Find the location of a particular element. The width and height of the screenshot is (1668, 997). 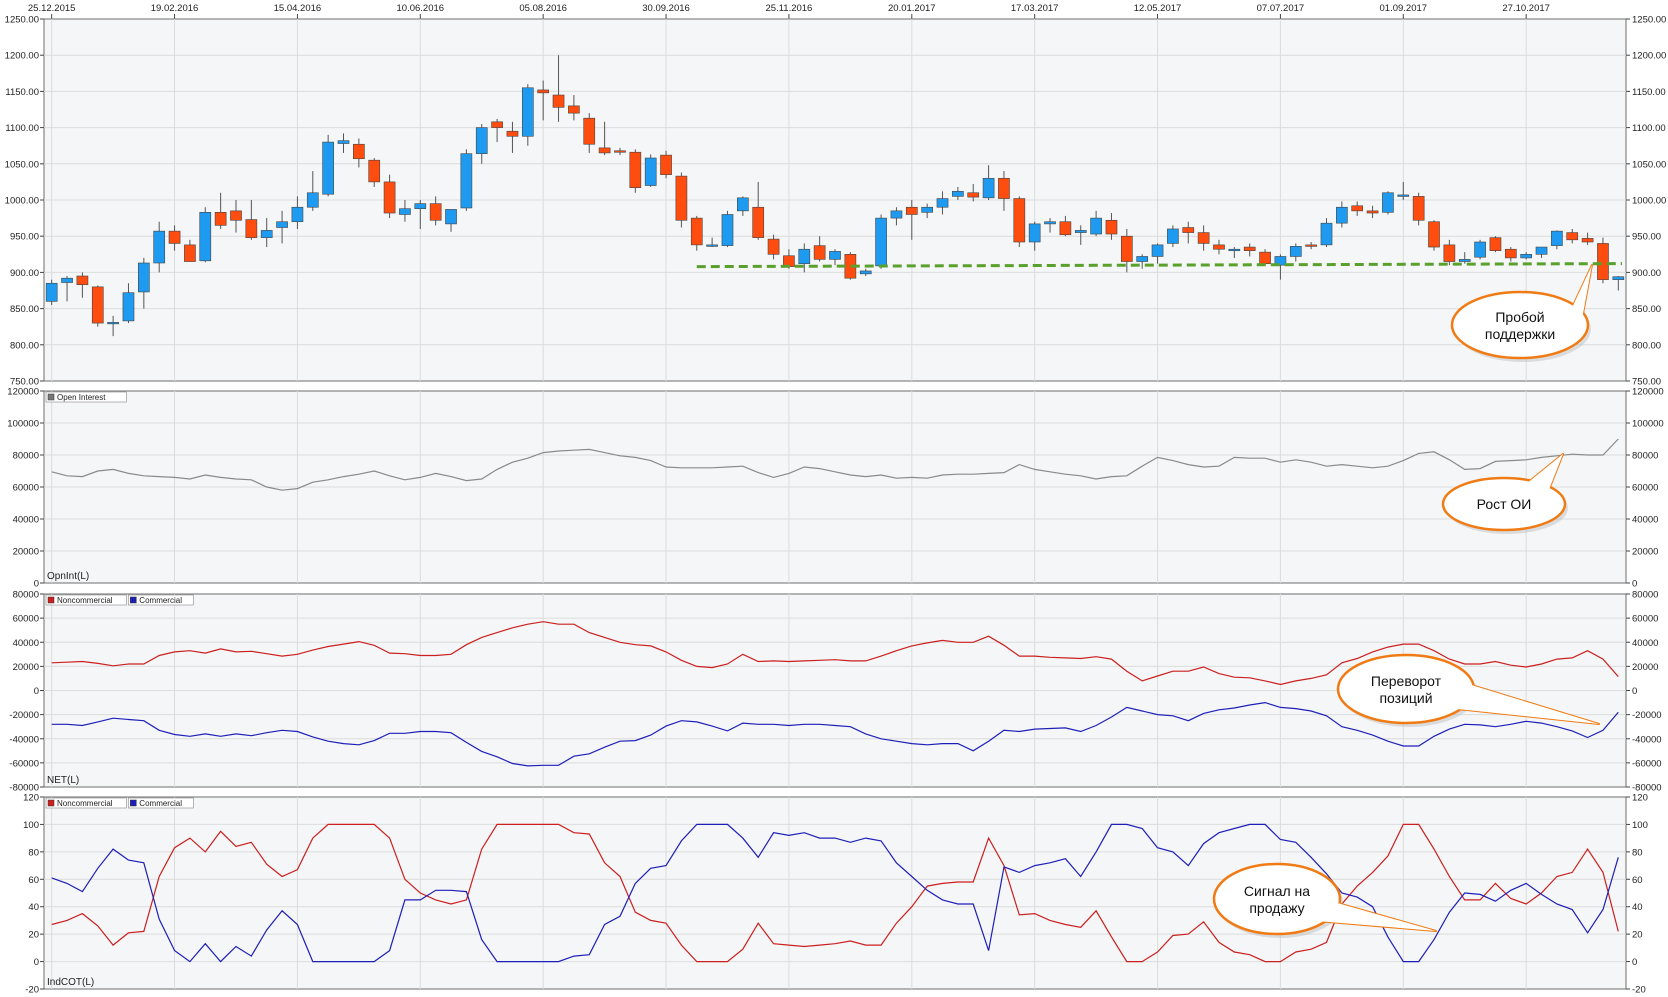

y-tick-label-left: 1100.00 is located at coordinates (22, 128).